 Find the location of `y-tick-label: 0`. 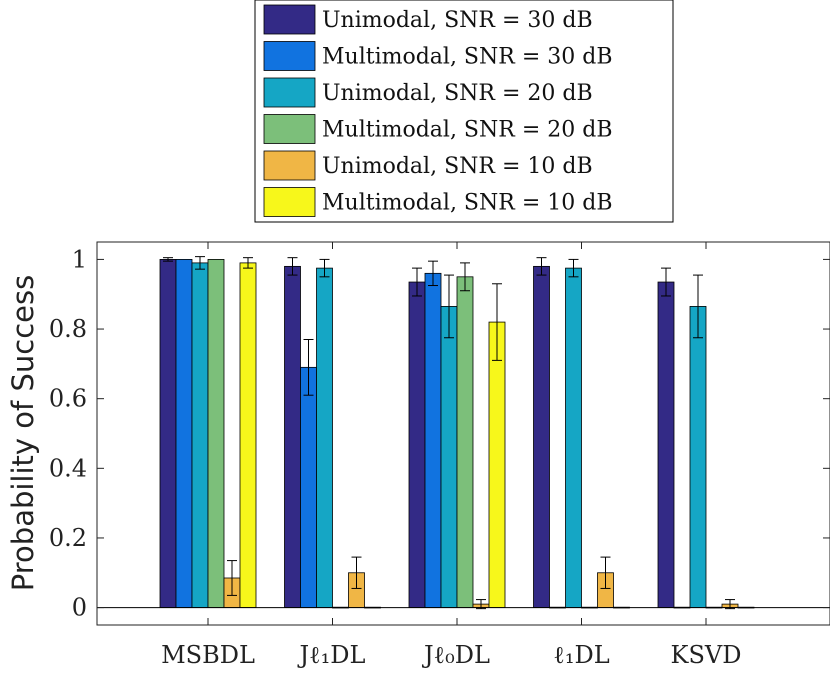

y-tick-label: 0 is located at coordinates (79, 608).